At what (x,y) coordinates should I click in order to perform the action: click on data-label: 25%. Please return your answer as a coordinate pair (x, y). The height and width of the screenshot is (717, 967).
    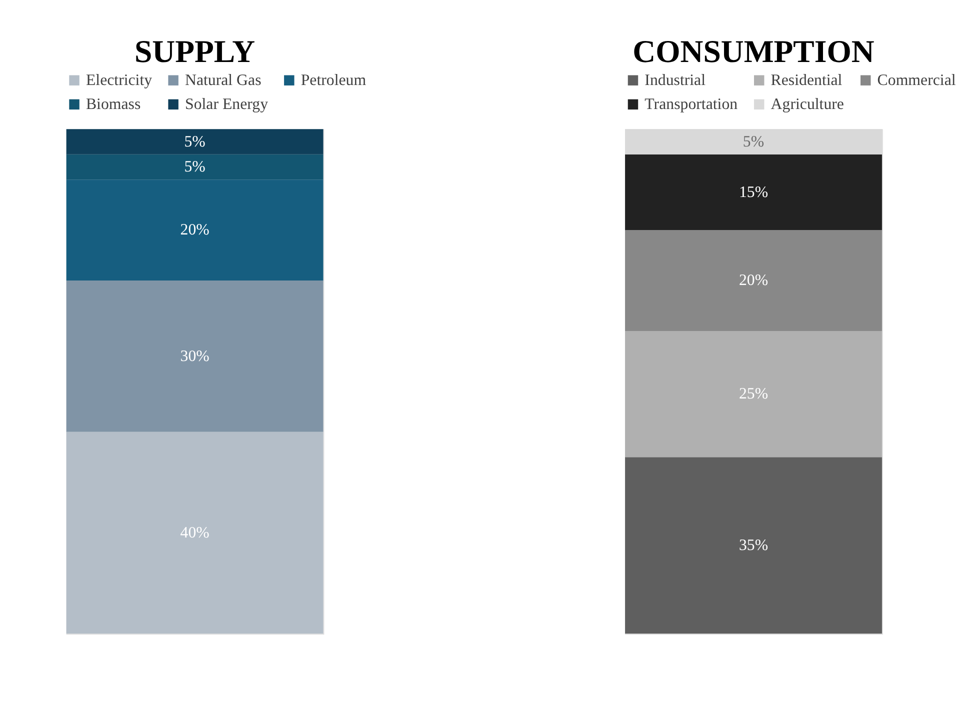
    Looking at the image, I should click on (753, 394).